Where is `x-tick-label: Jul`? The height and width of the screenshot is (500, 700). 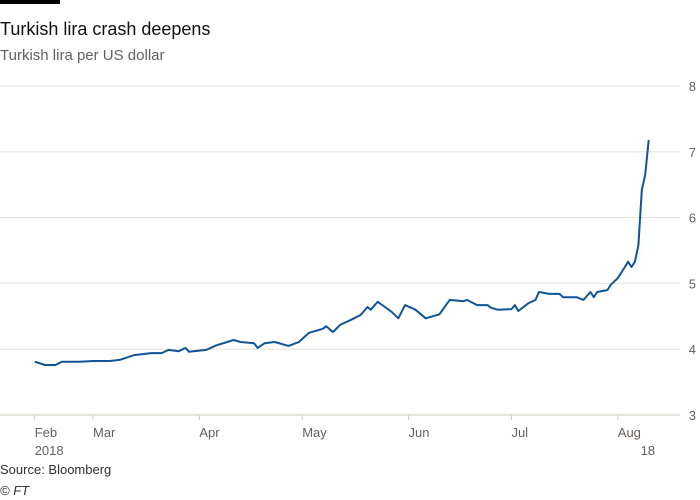 x-tick-label: Jul is located at coordinates (519, 432).